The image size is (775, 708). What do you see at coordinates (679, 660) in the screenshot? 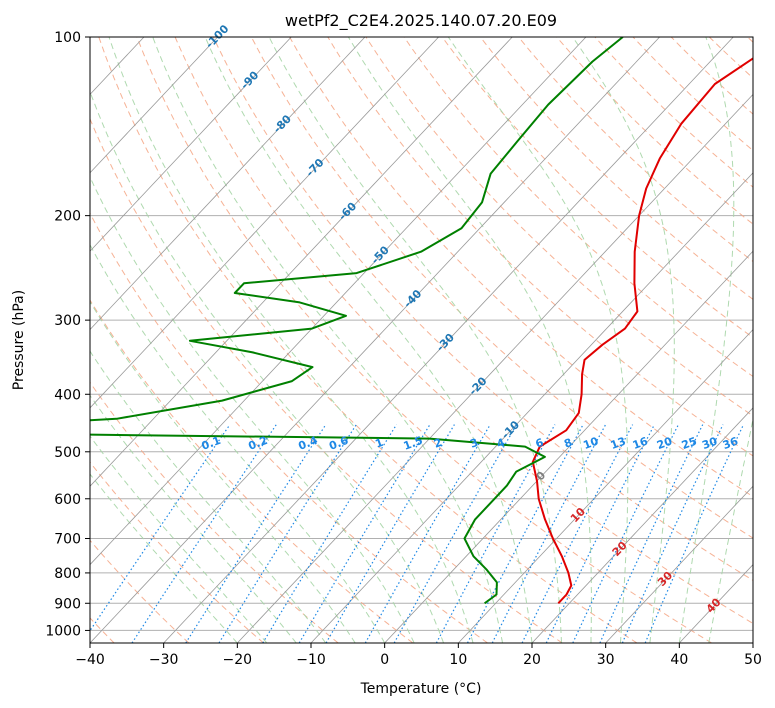
I see `x-tick-label: 40` at bounding box center [679, 660].